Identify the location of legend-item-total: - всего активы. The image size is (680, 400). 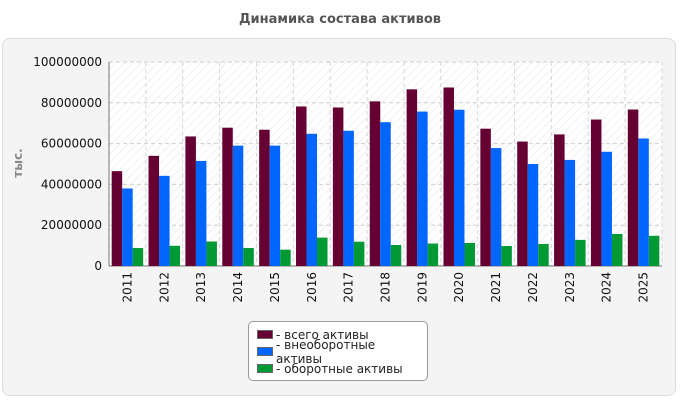
(338, 334).